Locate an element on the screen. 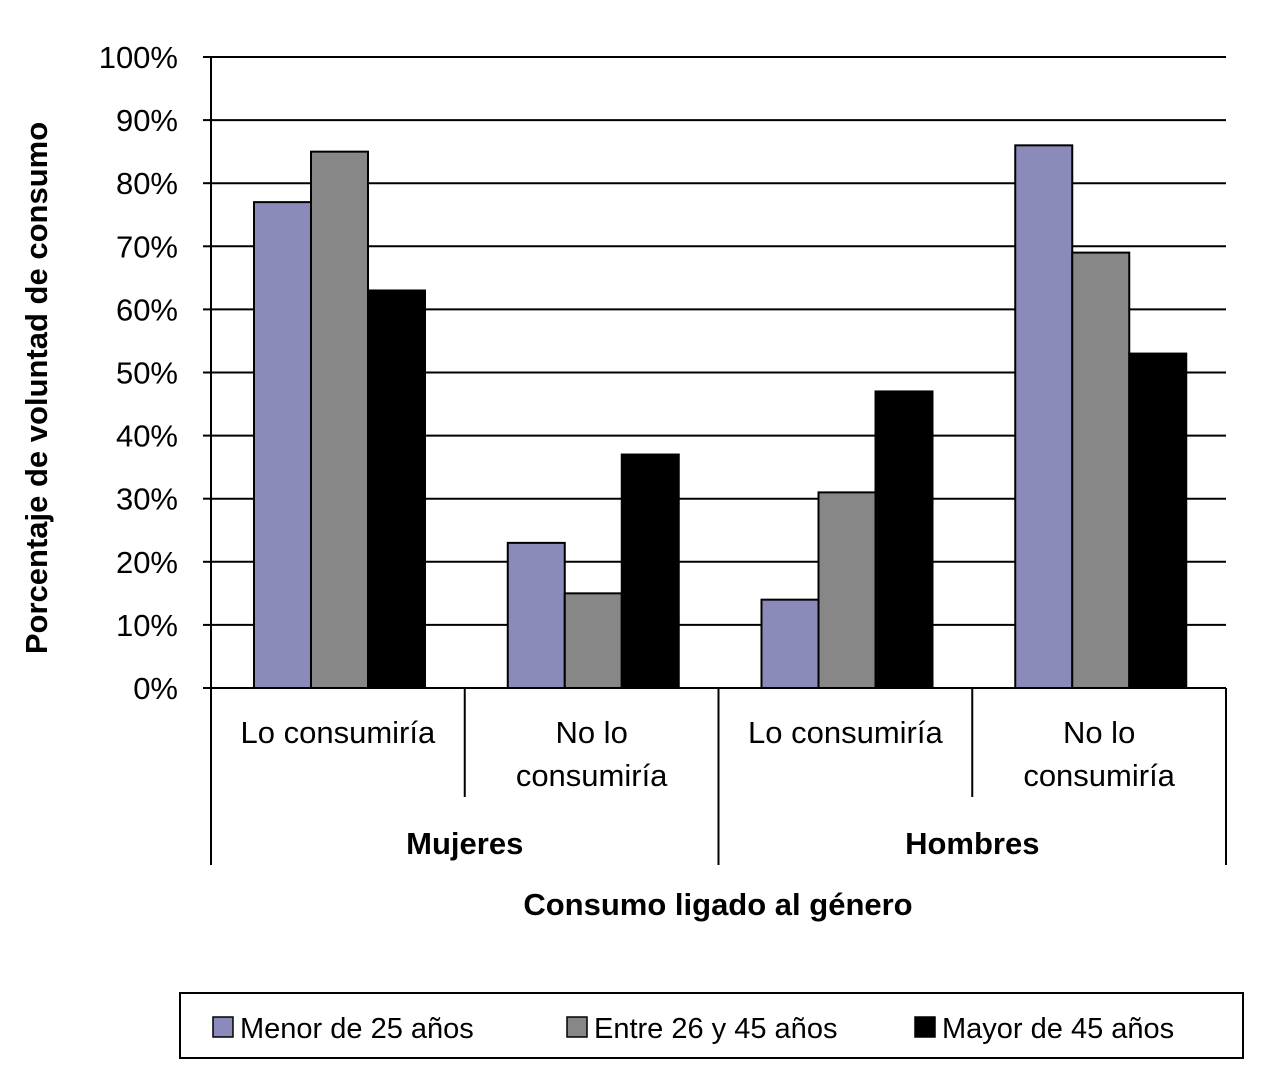  legend-label: Mayor de 45 años is located at coordinates (1058, 1029).